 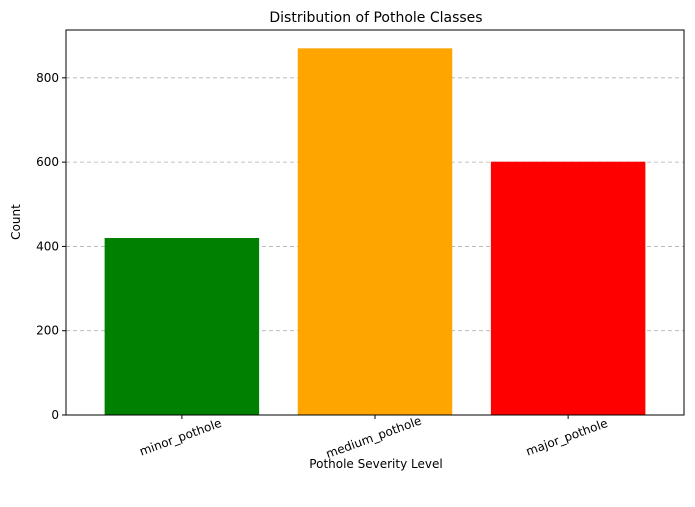 What do you see at coordinates (55, 415) in the screenshot?
I see `y-tick-label: 0` at bounding box center [55, 415].